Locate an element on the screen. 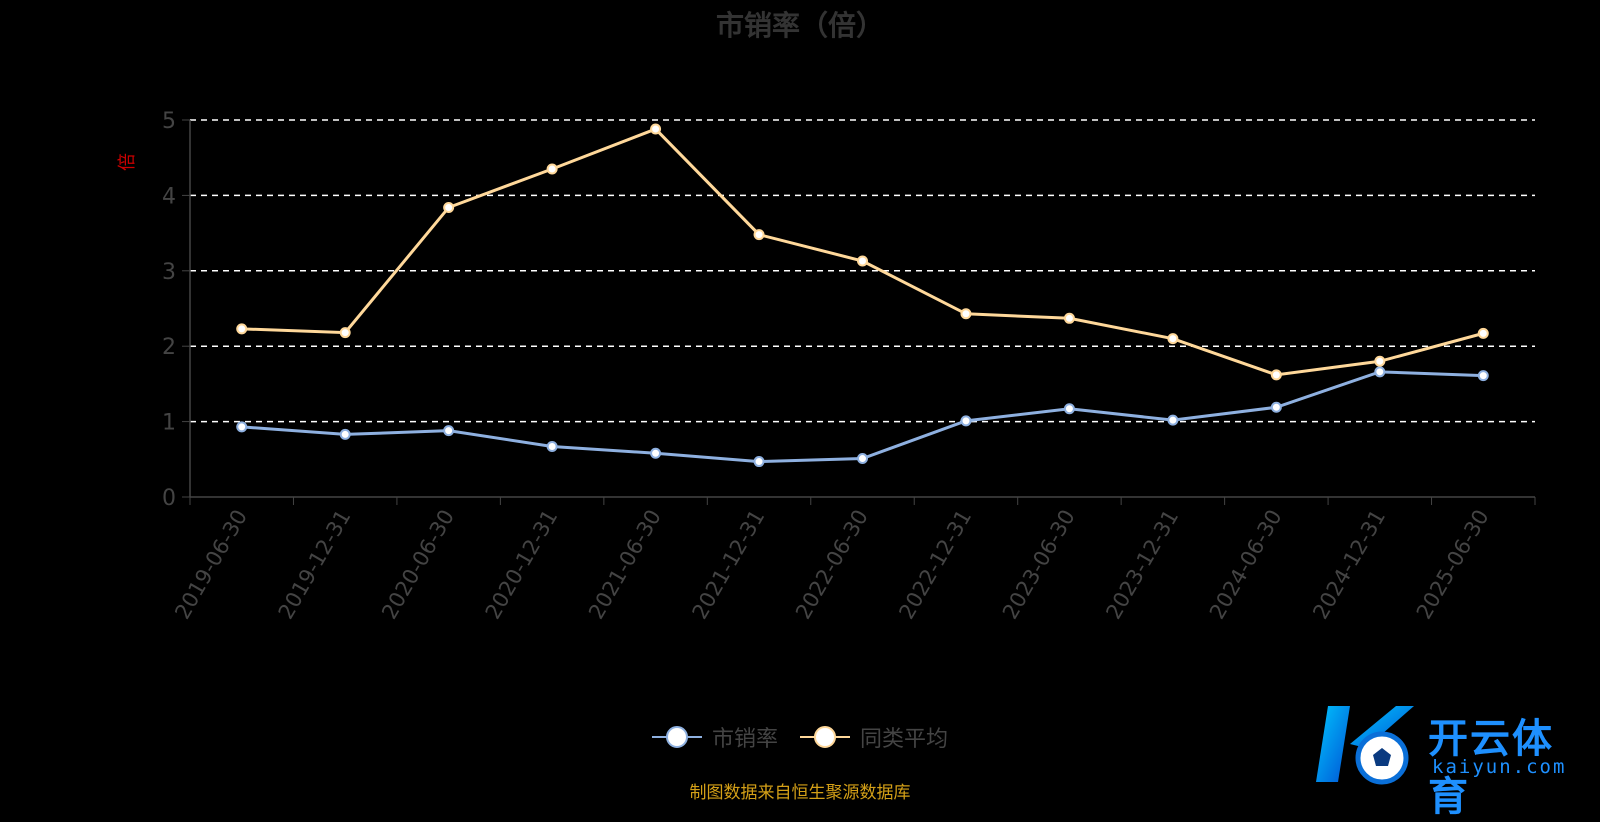 The height and width of the screenshot is (822, 1600). logo-domain: kaiyun.com is located at coordinates (1499, 767).